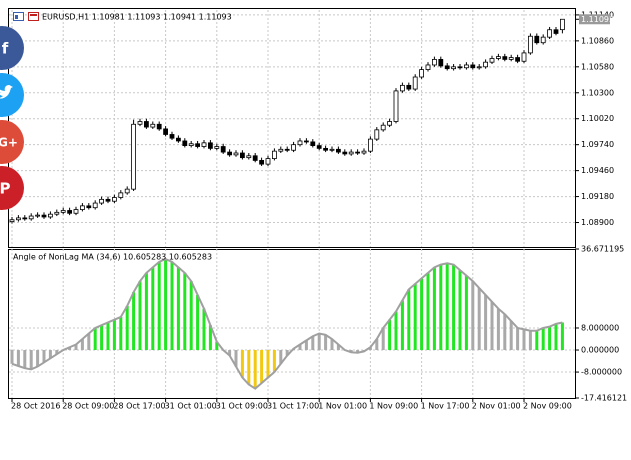  Describe the element at coordinates (393, 406) in the screenshot. I see `x-tick-label: 1 Nov 09:00` at that location.